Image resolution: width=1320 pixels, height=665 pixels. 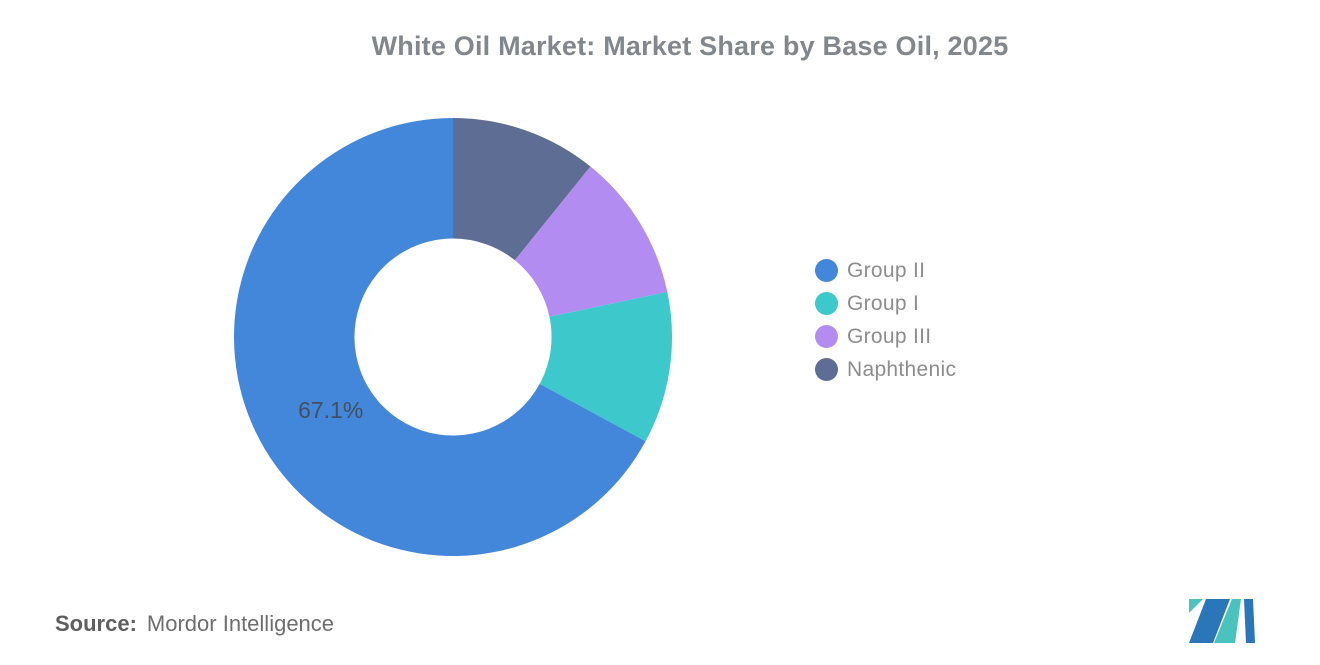 I want to click on logo-teal-band, so click(x=1227, y=621).